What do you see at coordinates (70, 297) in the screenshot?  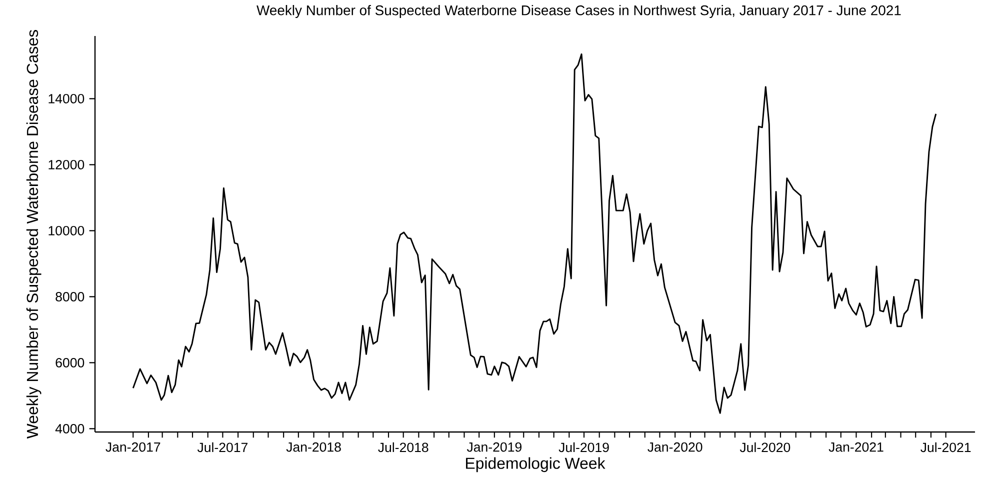 I see `y-tick-label: 8000` at bounding box center [70, 297].